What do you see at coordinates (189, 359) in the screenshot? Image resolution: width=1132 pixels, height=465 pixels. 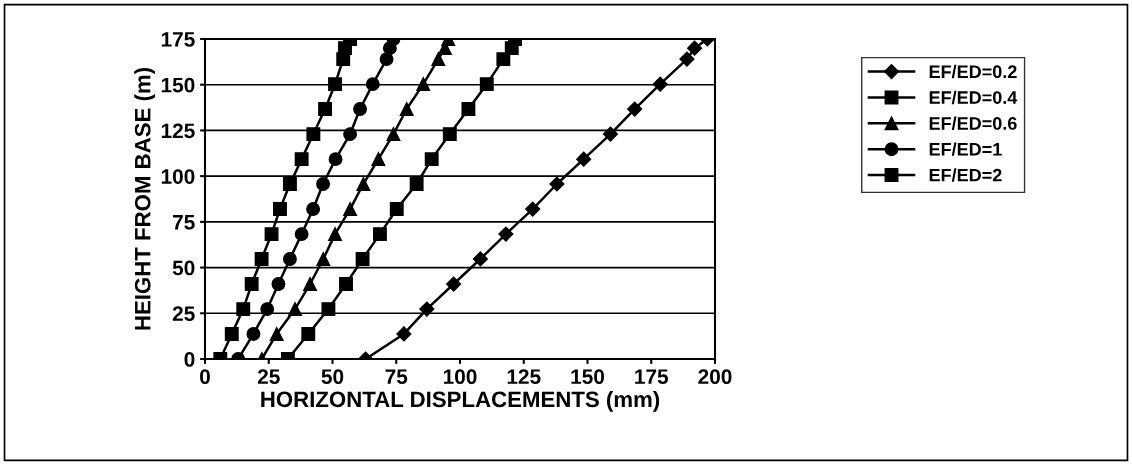 I see `y-tick-label: 0` at bounding box center [189, 359].